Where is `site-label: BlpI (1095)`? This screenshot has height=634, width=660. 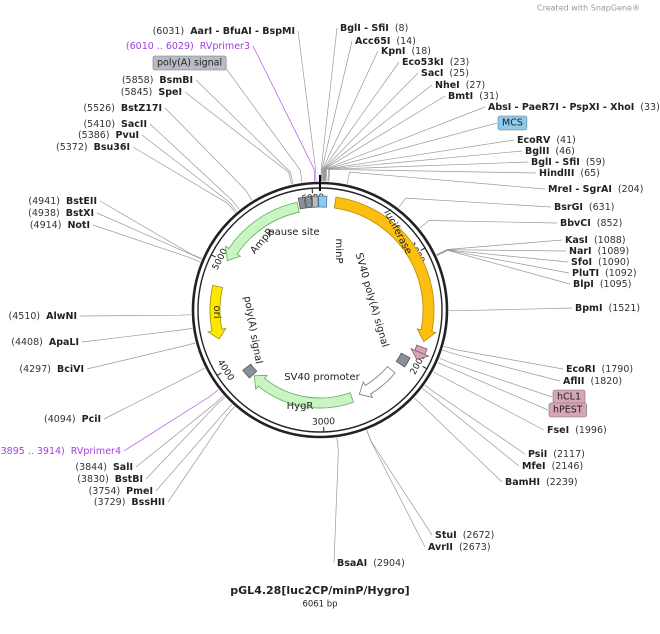 site-label: BlpI (1095) is located at coordinates (602, 284).